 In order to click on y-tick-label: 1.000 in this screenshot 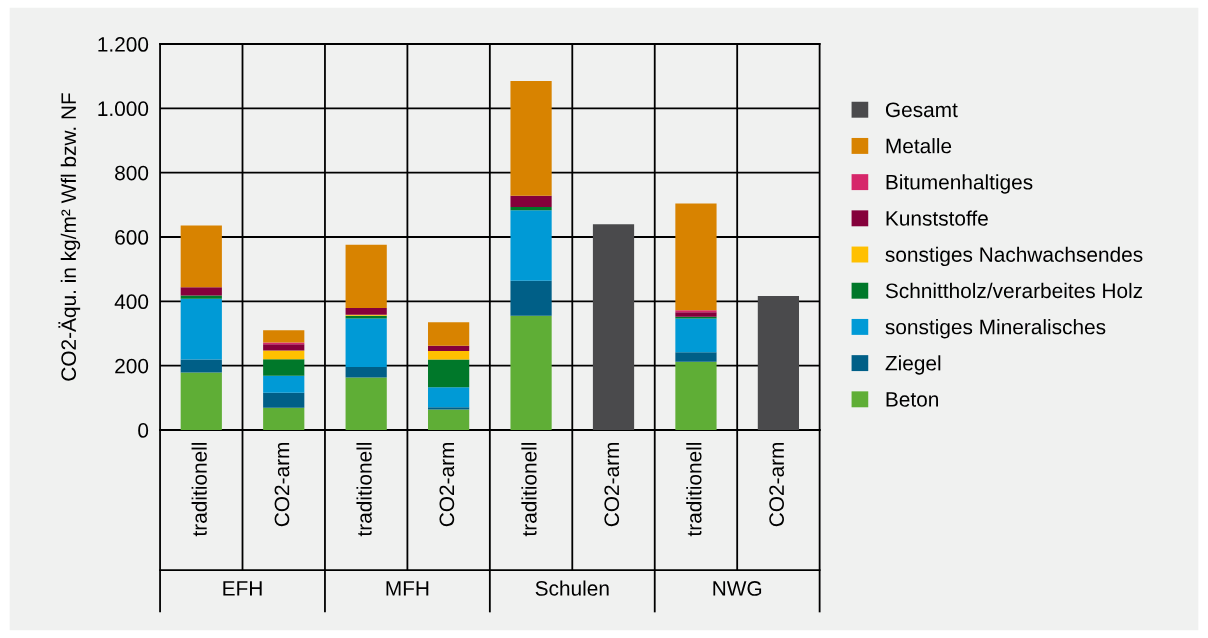, I will do `click(123, 109)`.